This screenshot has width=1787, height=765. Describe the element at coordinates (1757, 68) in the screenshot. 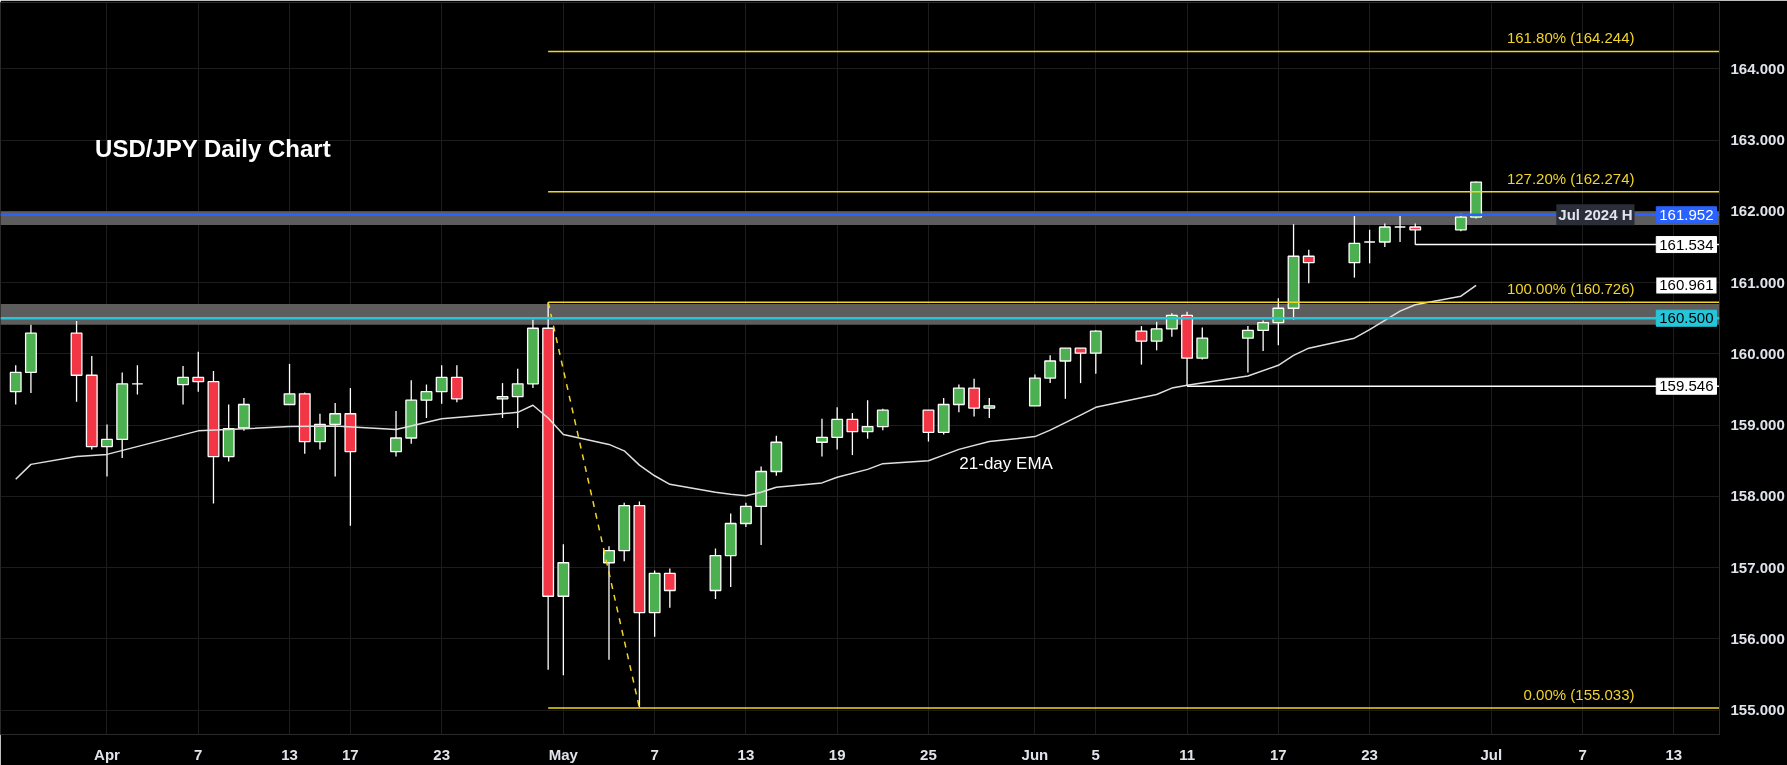

I see `y-tick-label: 164.000` at that location.